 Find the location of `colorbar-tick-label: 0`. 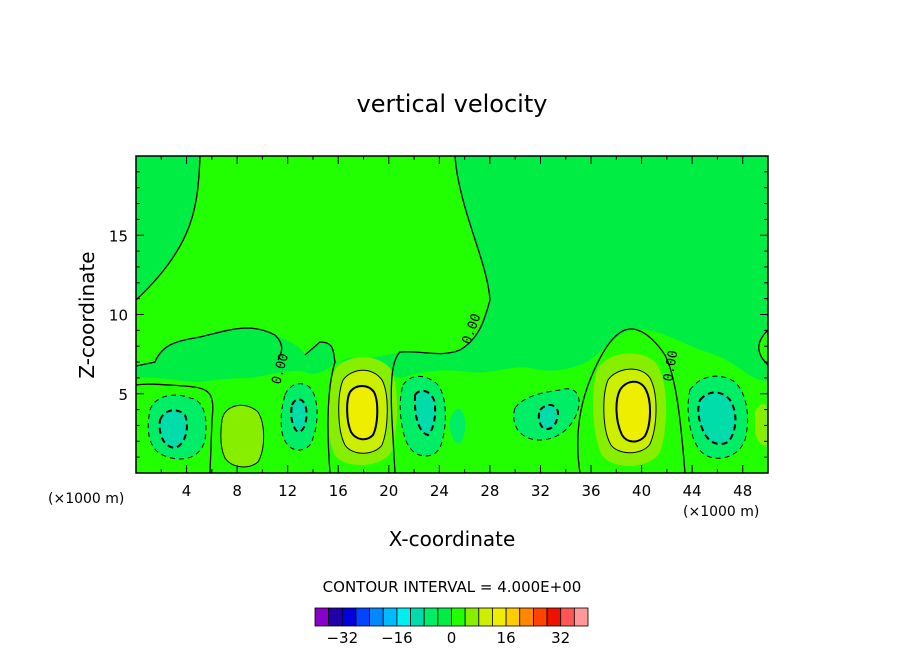

colorbar-tick-label: 0 is located at coordinates (452, 638).